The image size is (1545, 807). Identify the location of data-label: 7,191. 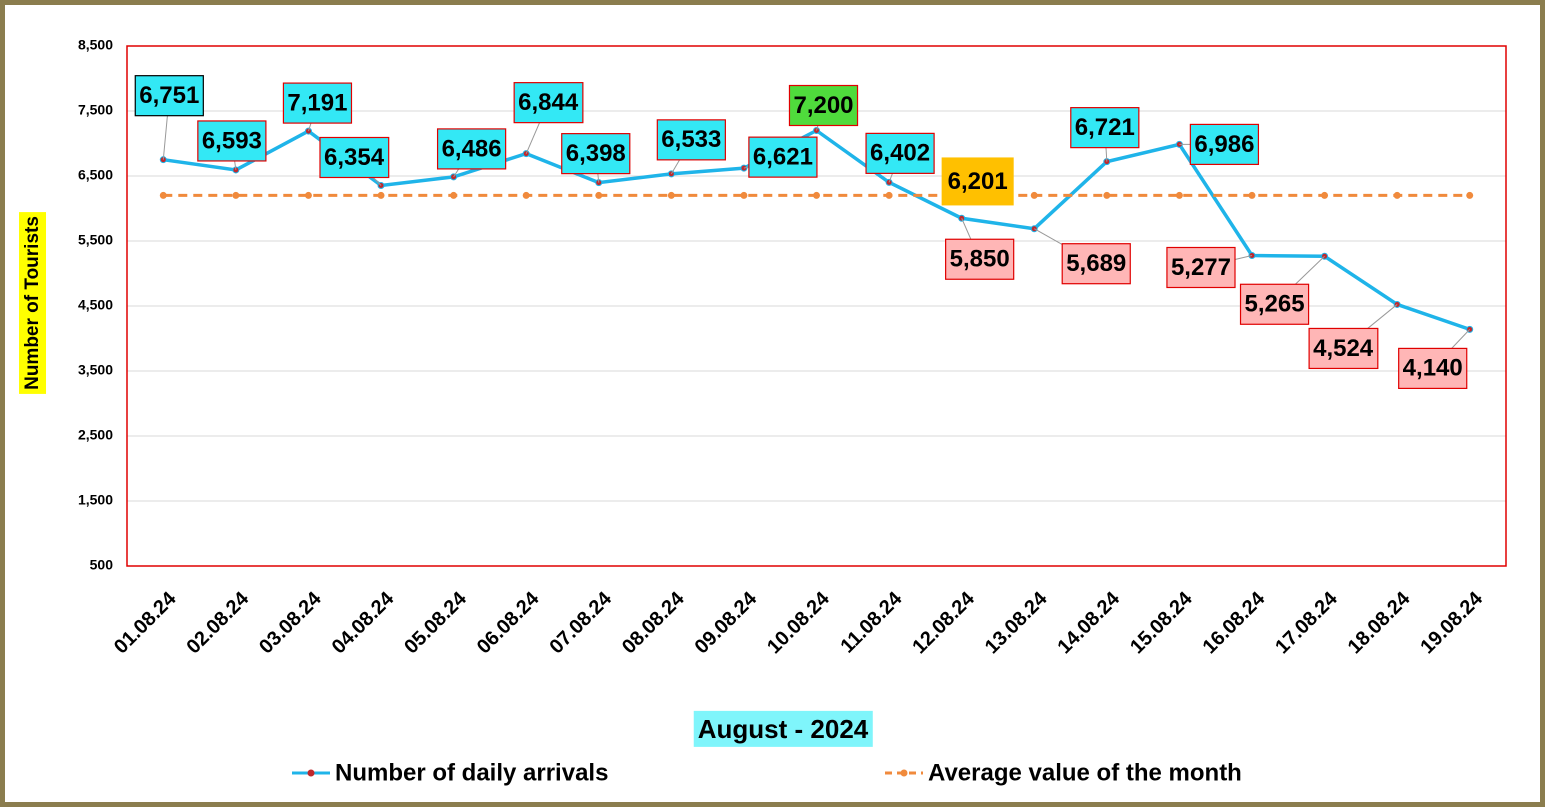
(317, 102).